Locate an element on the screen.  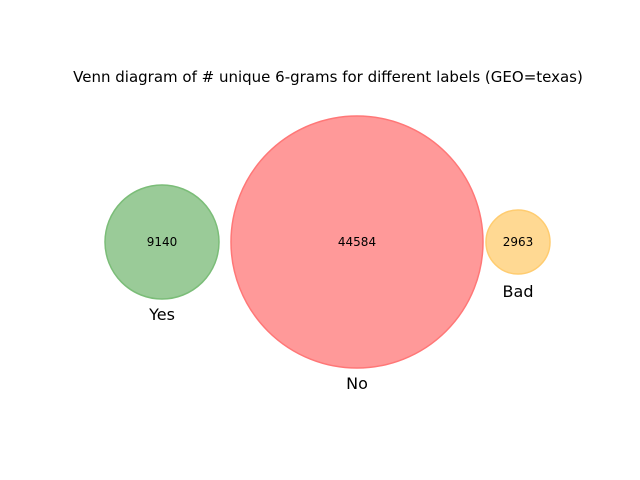
set-circle-yes is located at coordinates (162, 242).